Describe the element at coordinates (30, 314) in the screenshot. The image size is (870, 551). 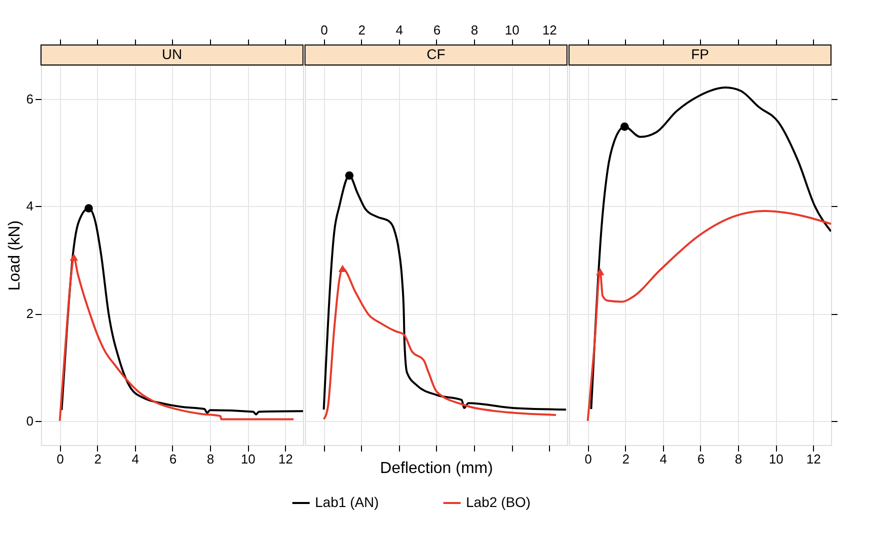
I see `y-tick-label: 2` at that location.